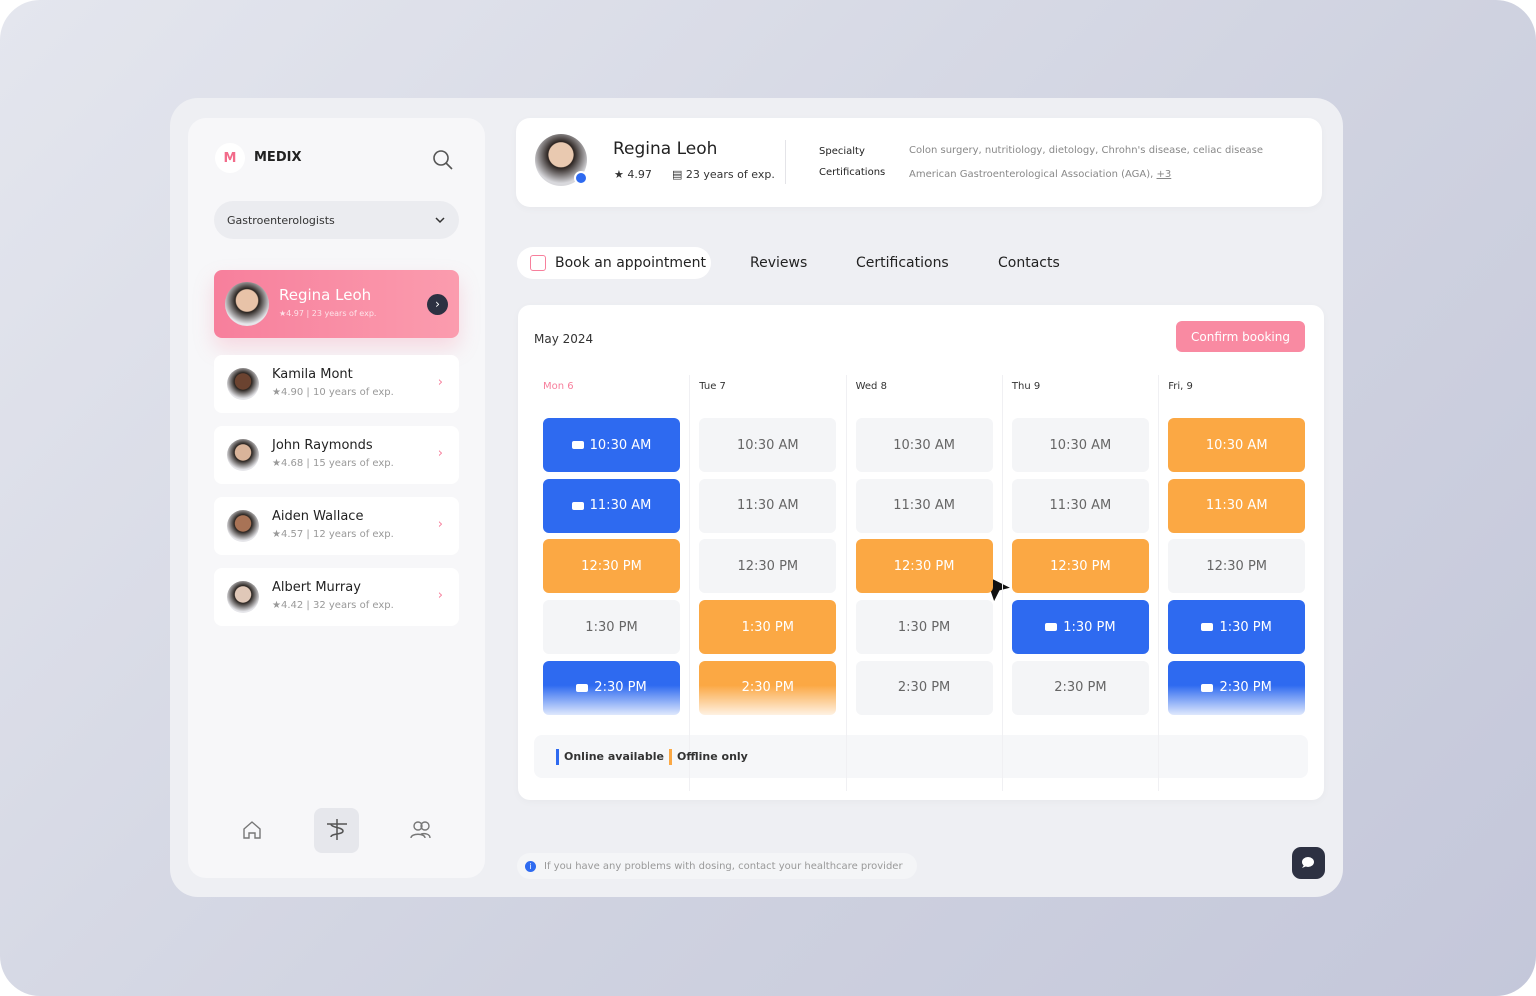  I want to click on doctor-card: Regina Leoh ★4.97 | 23 years of exp. ›, so click(336, 304).